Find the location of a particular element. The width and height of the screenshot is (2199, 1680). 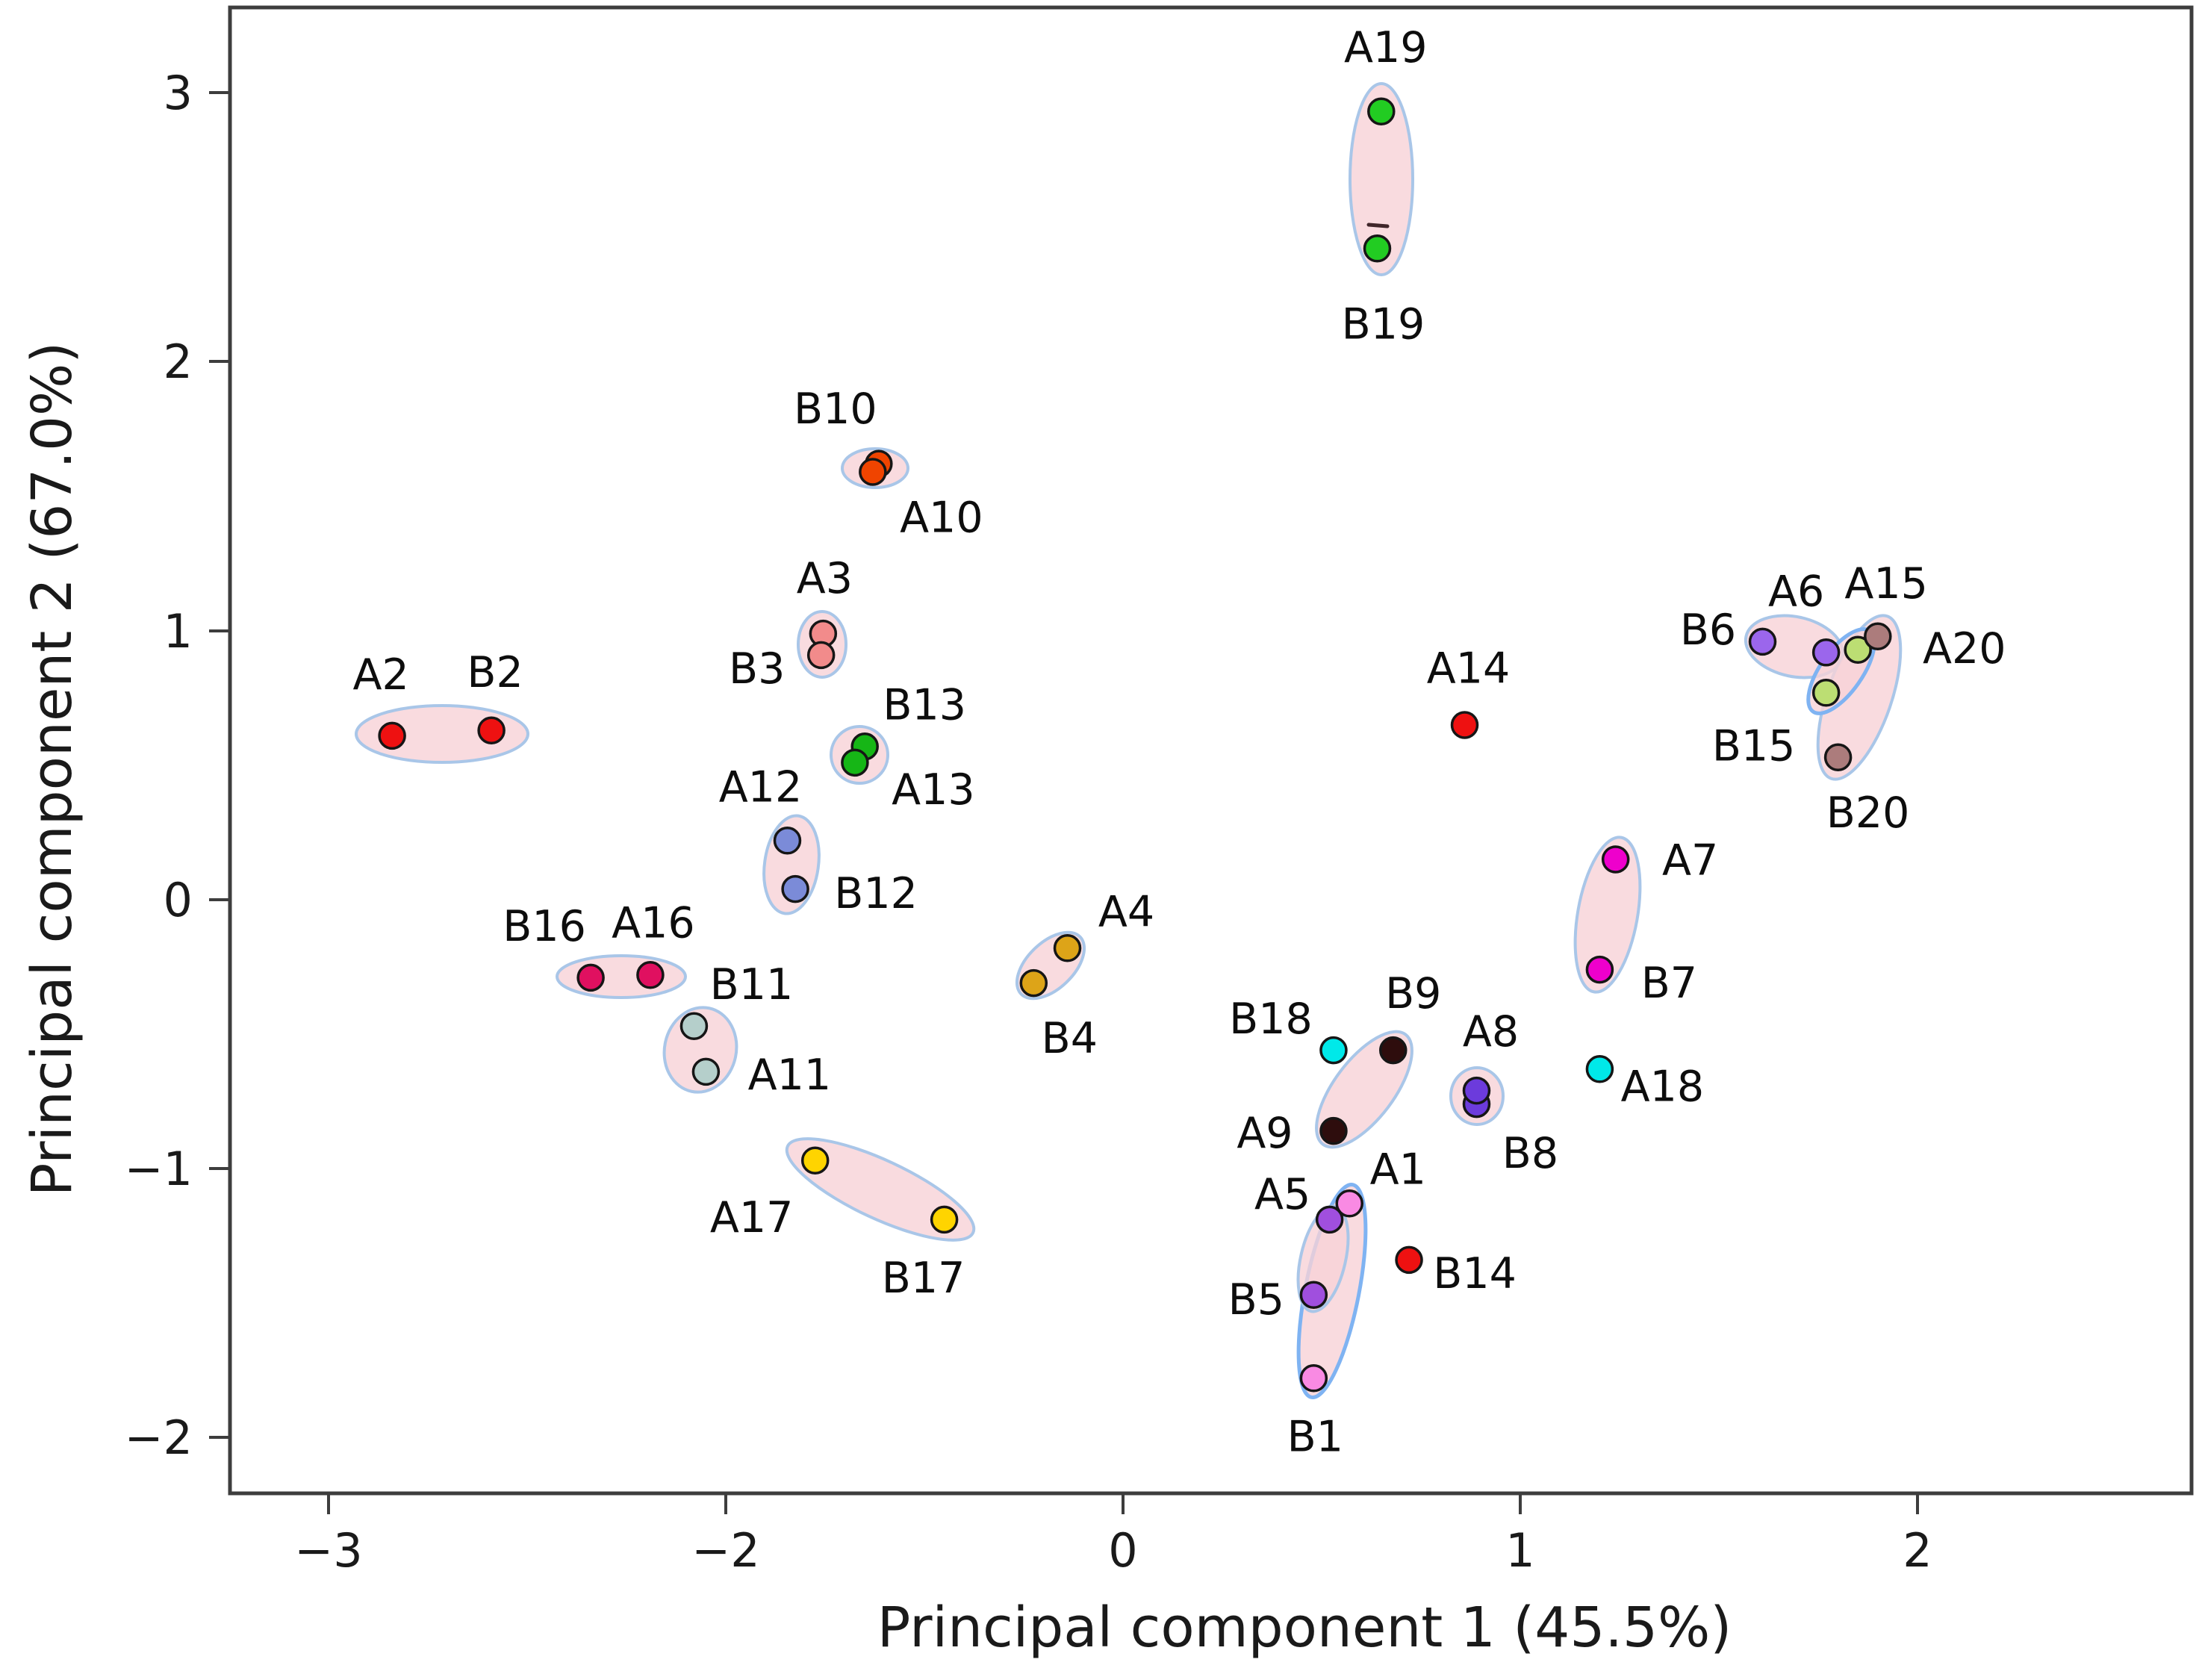

stray-dash-group is located at coordinates (1378, 225).